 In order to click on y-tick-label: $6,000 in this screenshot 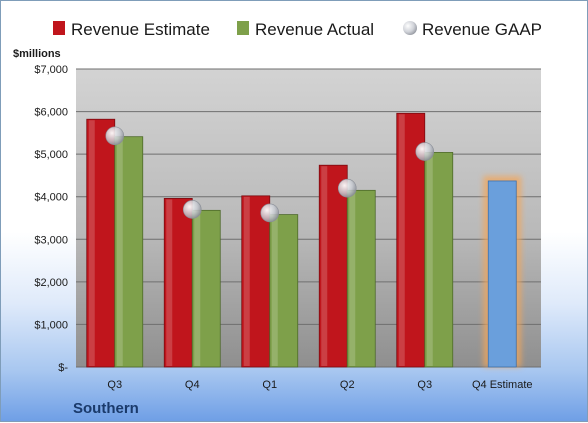, I will do `click(51, 113)`.